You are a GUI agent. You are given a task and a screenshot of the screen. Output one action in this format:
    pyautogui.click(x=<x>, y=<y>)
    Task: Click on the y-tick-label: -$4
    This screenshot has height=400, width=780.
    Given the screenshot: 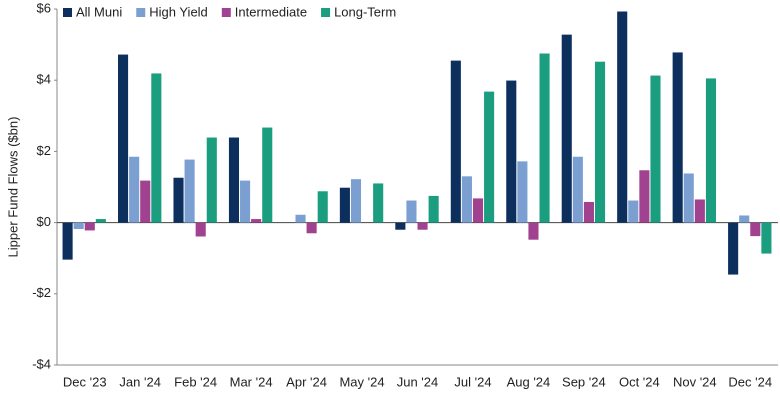 What is the action you would take?
    pyautogui.click(x=41, y=363)
    